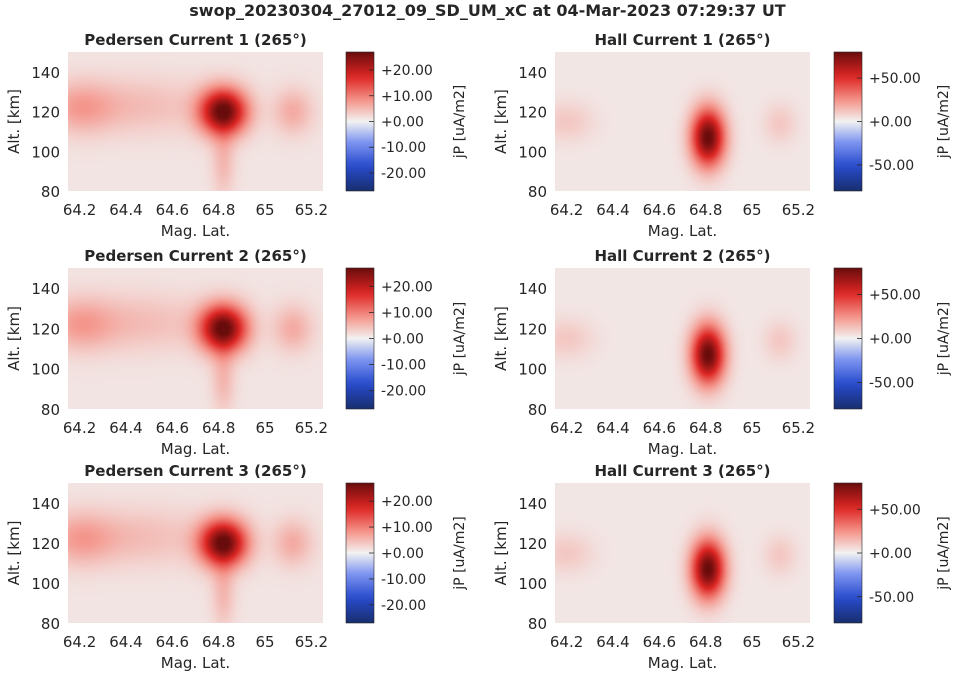 This screenshot has height=675, width=975. Describe the element at coordinates (195, 40) in the screenshot. I see `panel-title: Pedersen Current 1 (265°)` at that location.